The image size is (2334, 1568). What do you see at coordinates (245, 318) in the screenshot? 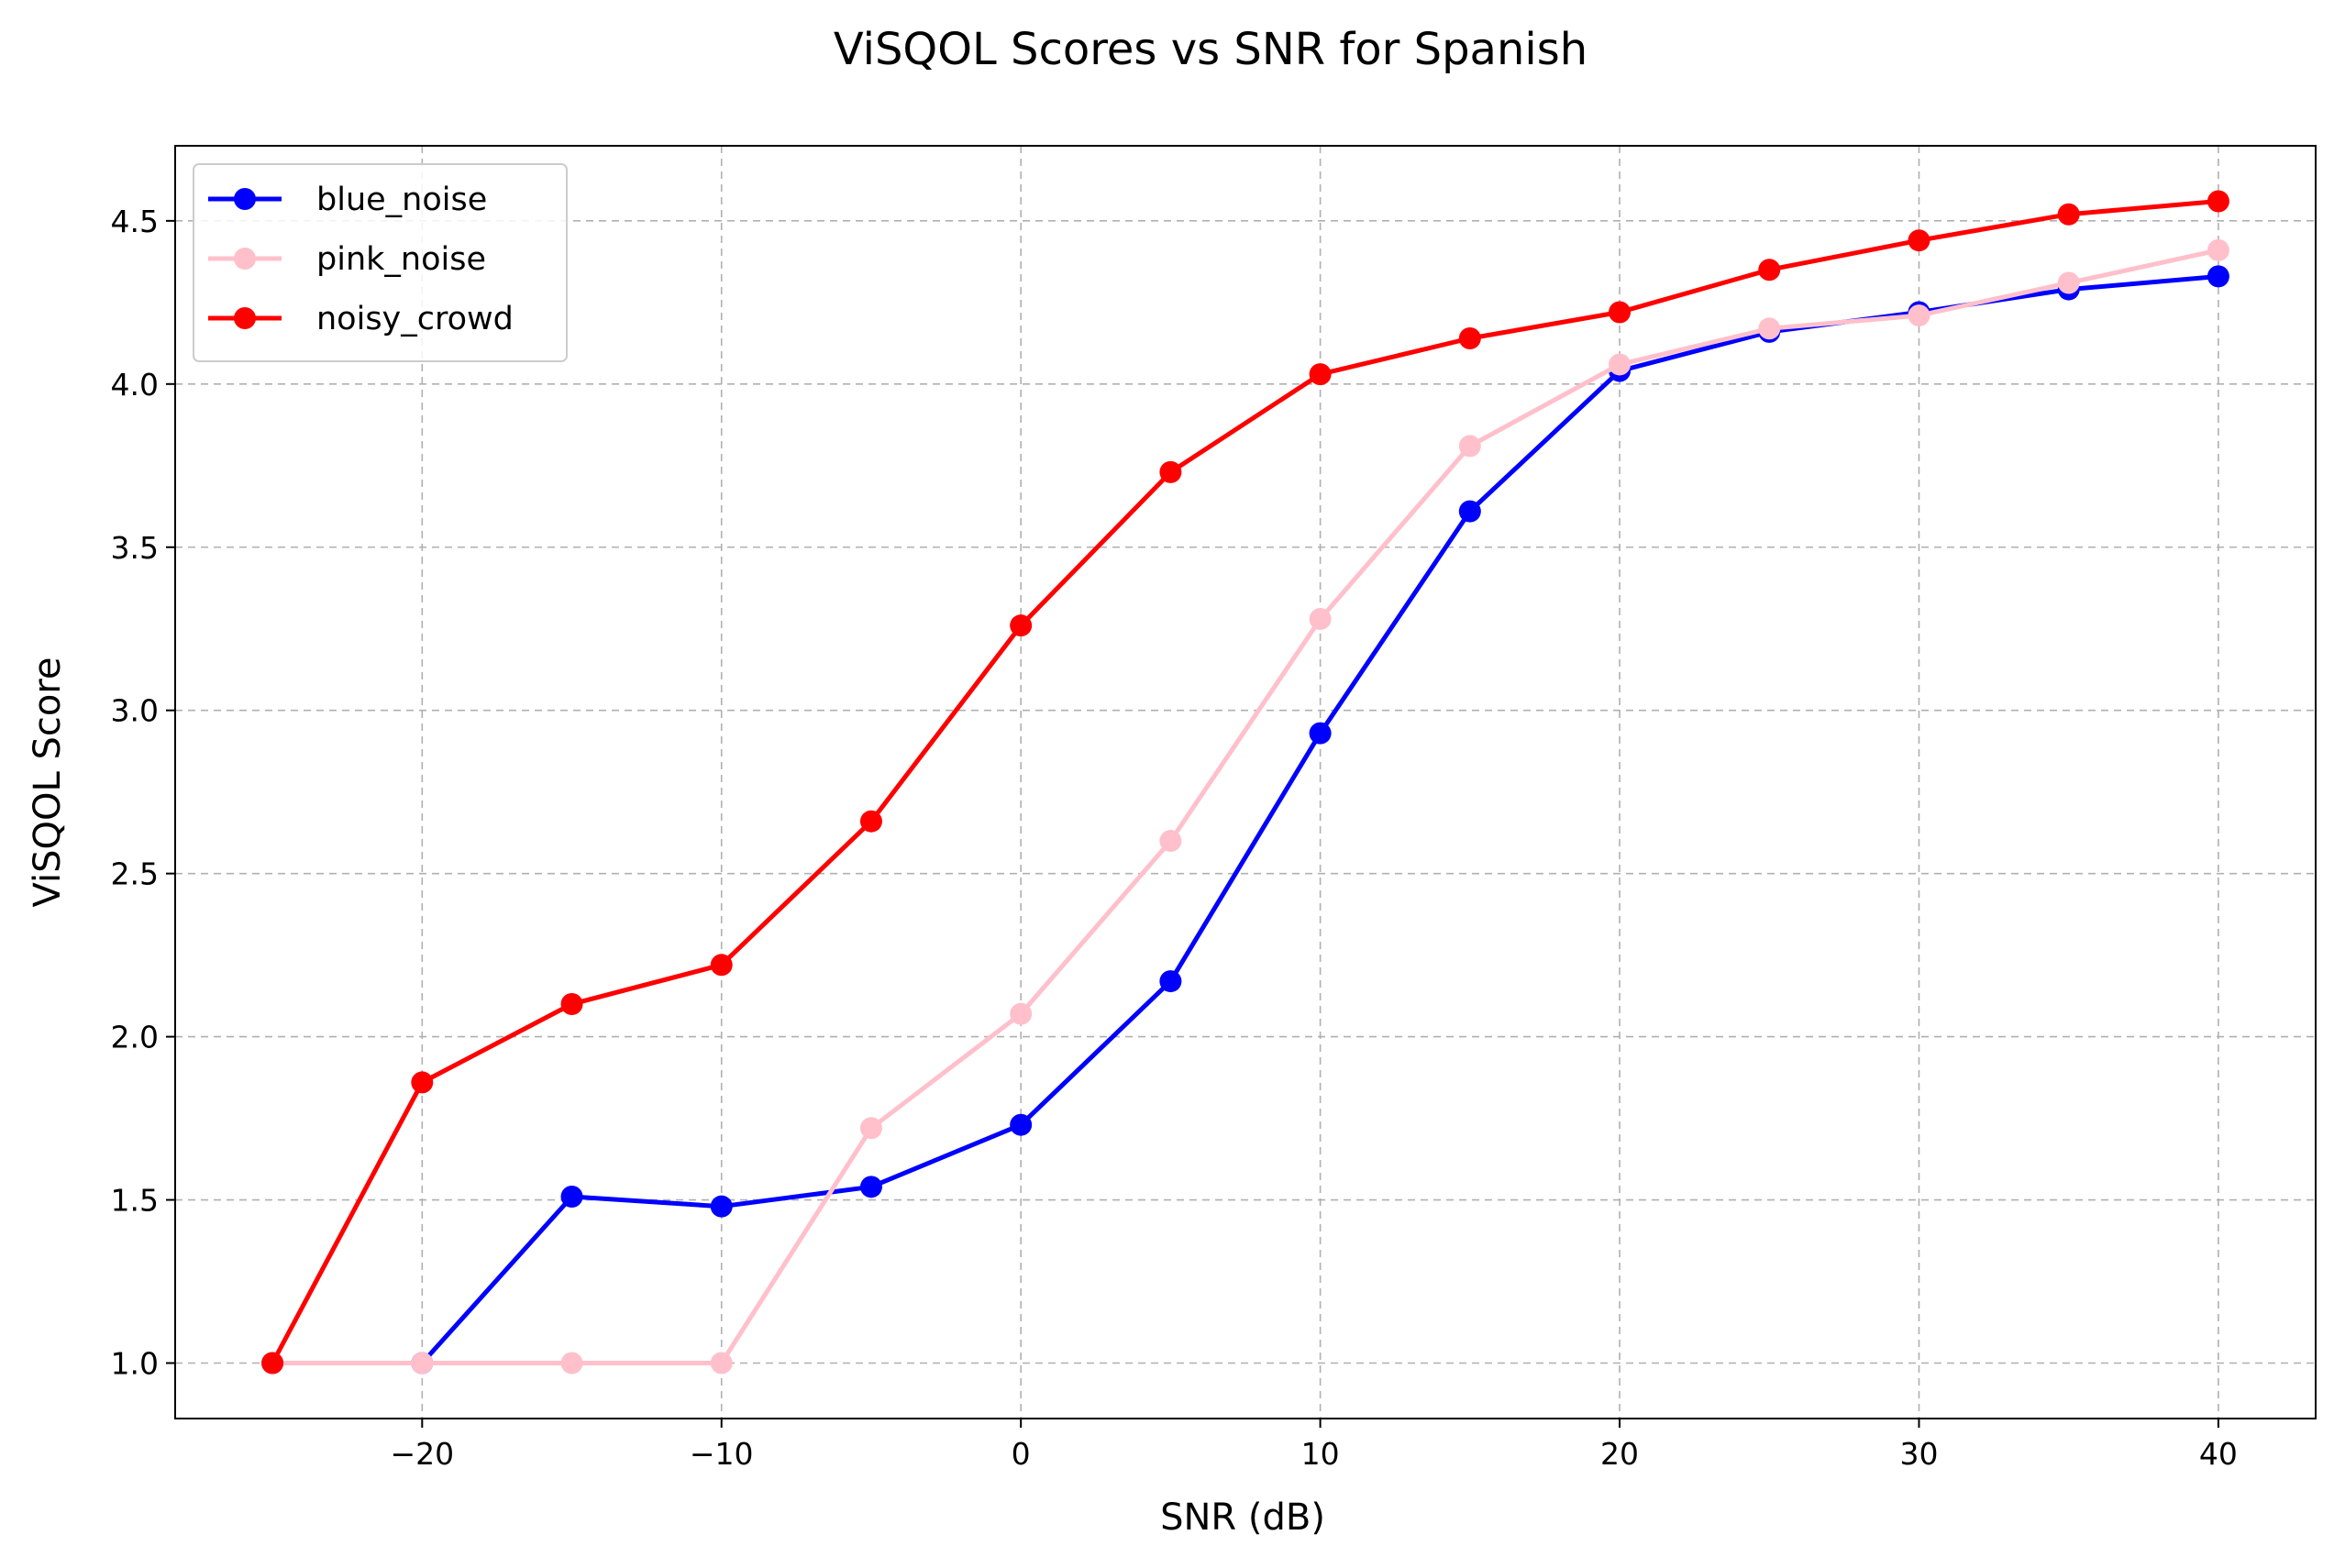
I see `legend-marker-noisy_crowd` at bounding box center [245, 318].